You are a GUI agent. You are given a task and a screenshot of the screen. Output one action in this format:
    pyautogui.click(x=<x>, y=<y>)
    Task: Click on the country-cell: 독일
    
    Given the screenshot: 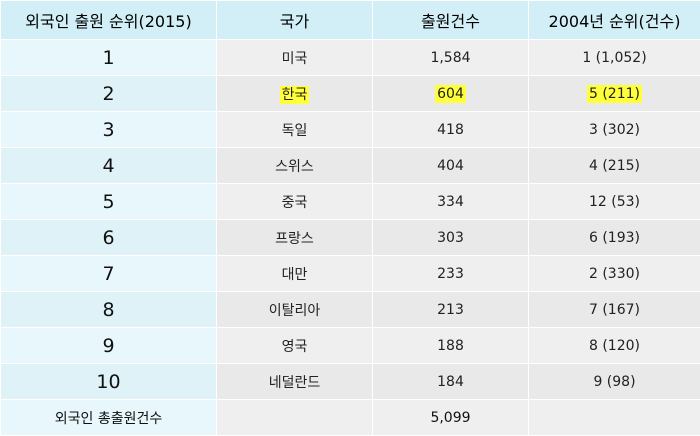 What is the action you would take?
    pyautogui.click(x=295, y=130)
    